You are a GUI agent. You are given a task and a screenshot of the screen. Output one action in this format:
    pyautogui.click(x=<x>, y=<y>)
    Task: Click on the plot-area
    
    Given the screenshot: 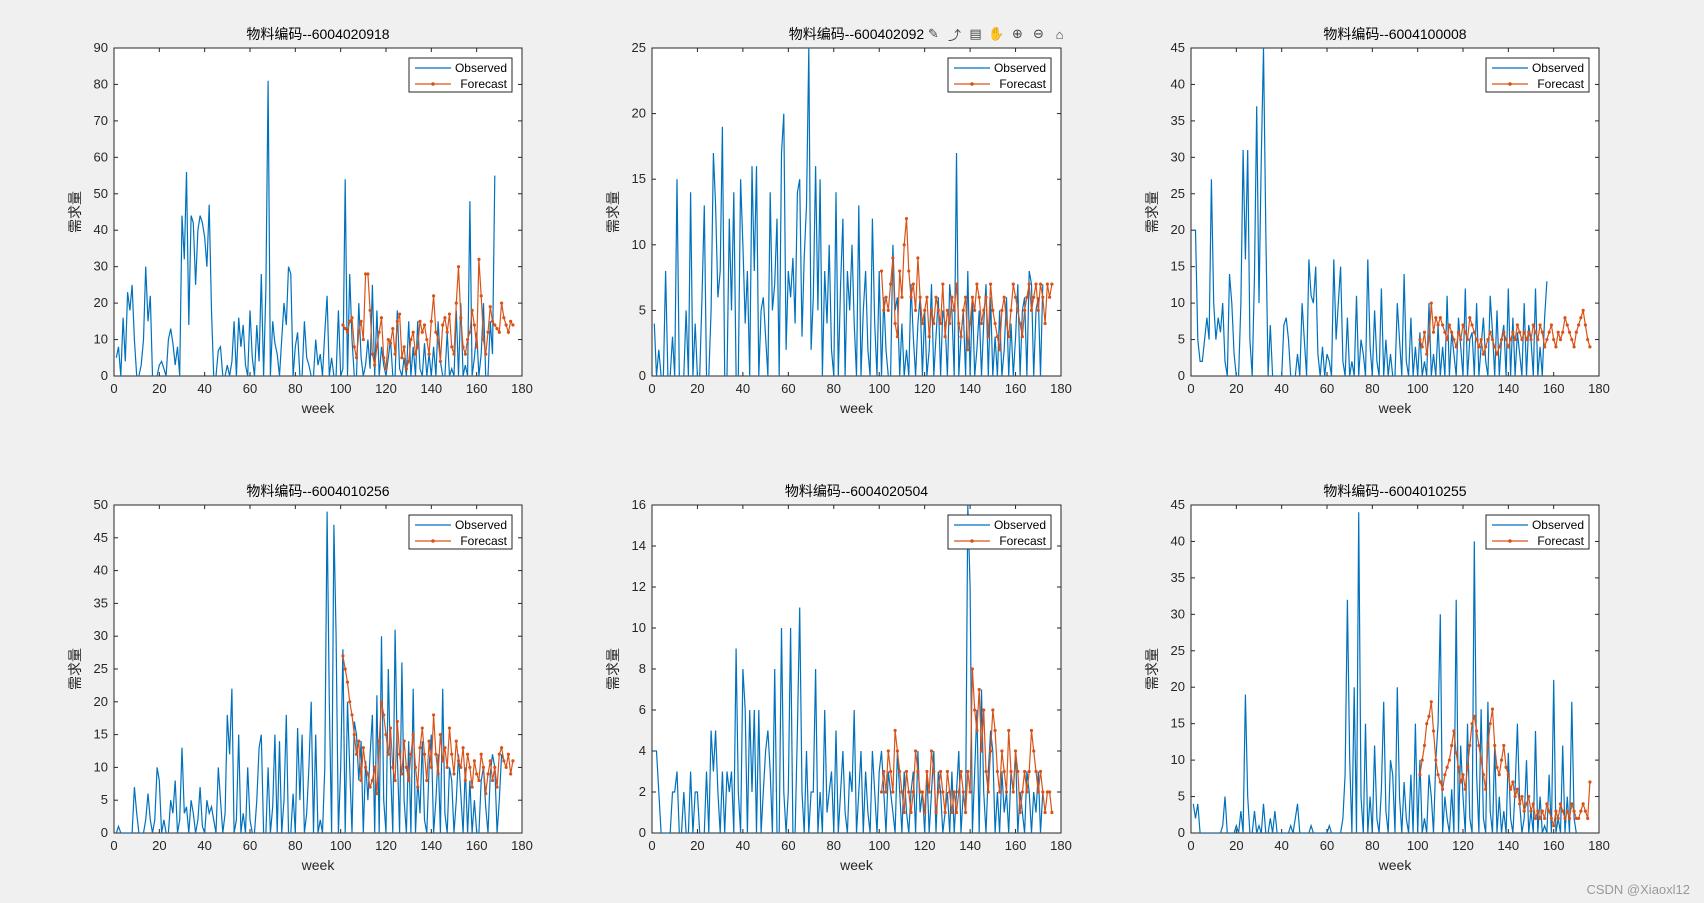 What is the action you would take?
    pyautogui.click(x=1395, y=212)
    